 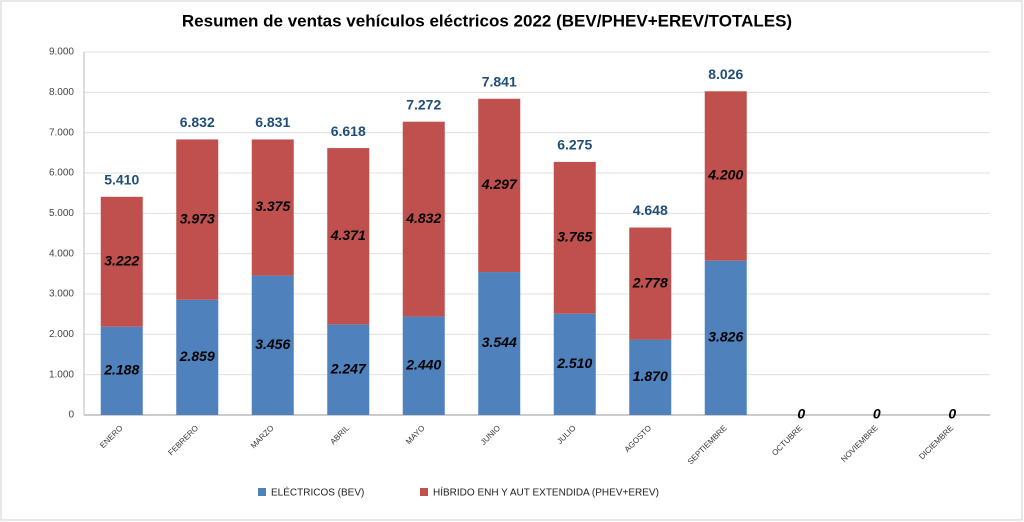 I want to click on data-label: 4.832, so click(x=423, y=218).